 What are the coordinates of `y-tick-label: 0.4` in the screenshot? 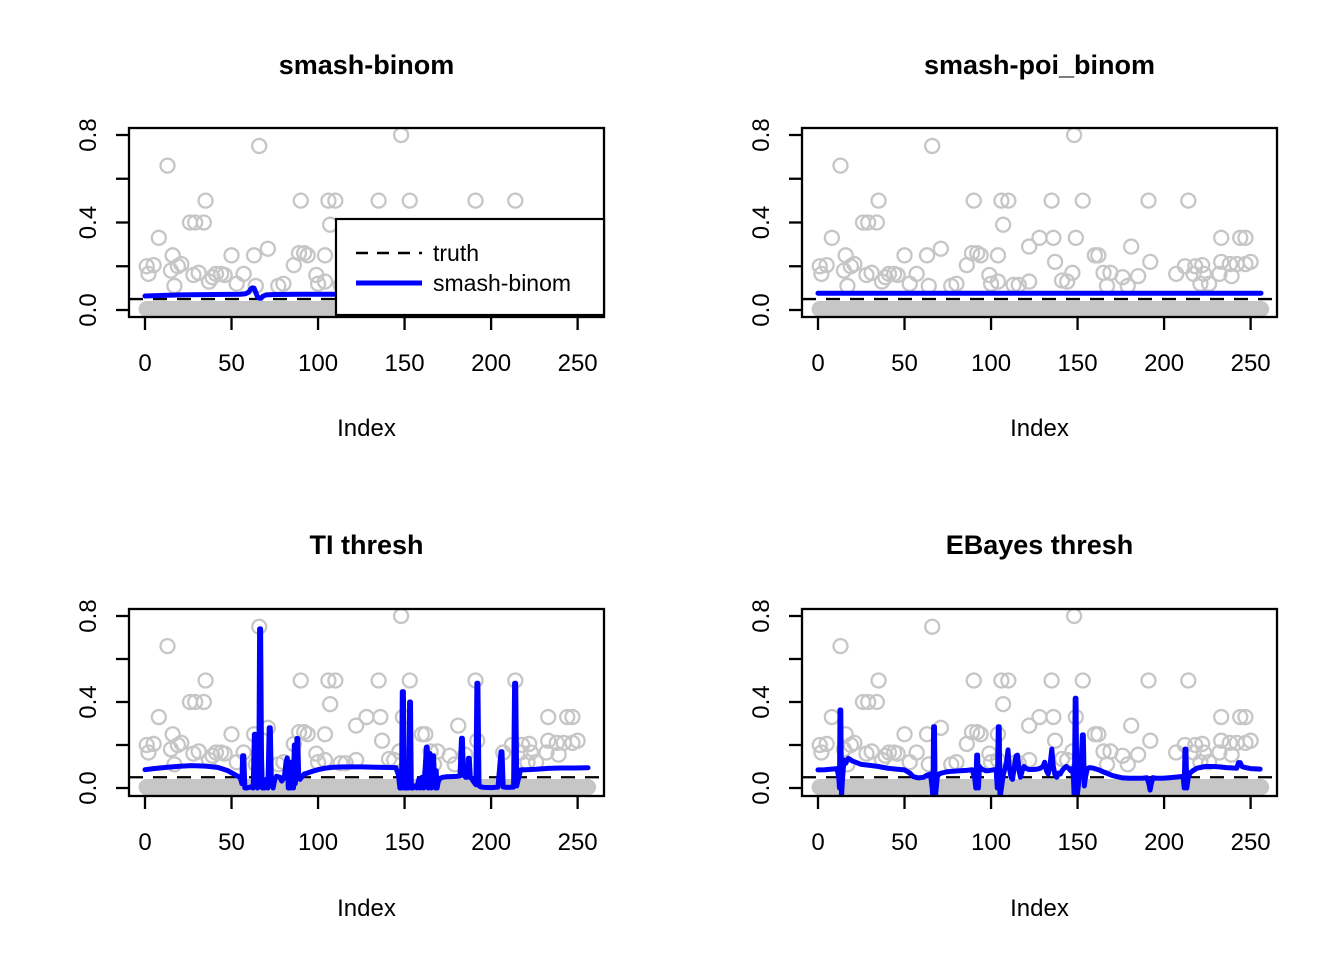 It's located at (761, 222).